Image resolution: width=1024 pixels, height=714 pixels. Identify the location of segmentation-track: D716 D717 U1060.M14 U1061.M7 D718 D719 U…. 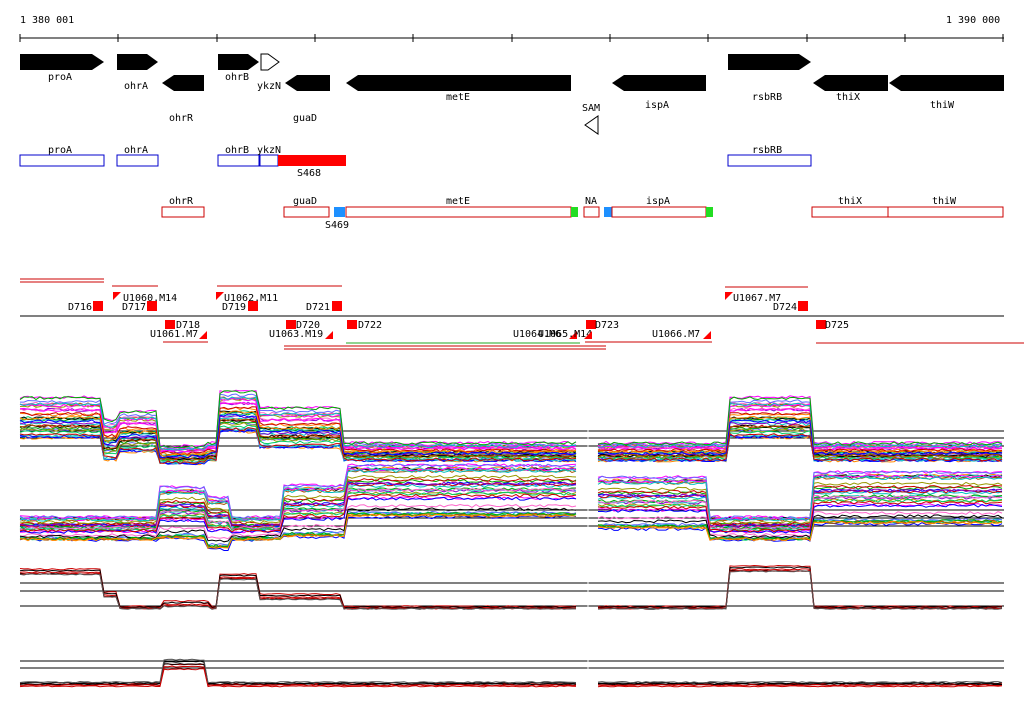
(522, 314).